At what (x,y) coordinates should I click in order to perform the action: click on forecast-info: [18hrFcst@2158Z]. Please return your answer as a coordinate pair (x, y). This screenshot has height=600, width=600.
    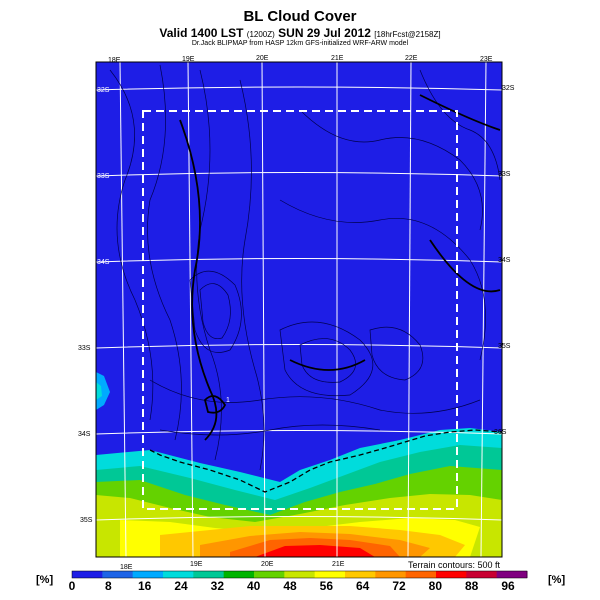
    Looking at the image, I should click on (407, 34).